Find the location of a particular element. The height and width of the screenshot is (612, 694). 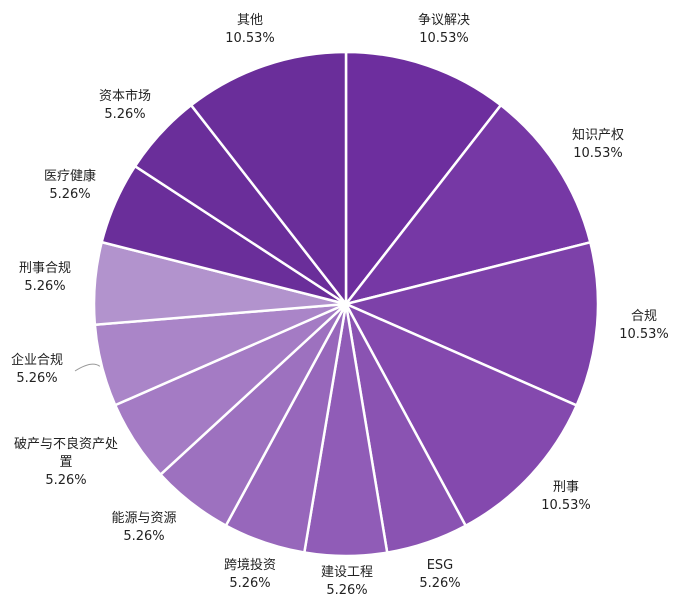

leader-lines is located at coordinates (87, 367).